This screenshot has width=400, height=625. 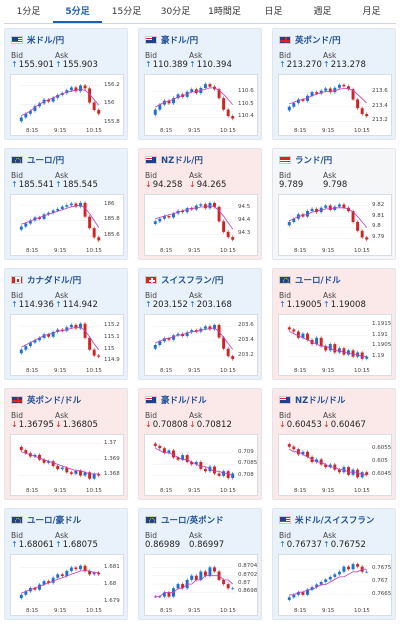 I want to click on tab-3: 30分足, so click(x=175, y=12).